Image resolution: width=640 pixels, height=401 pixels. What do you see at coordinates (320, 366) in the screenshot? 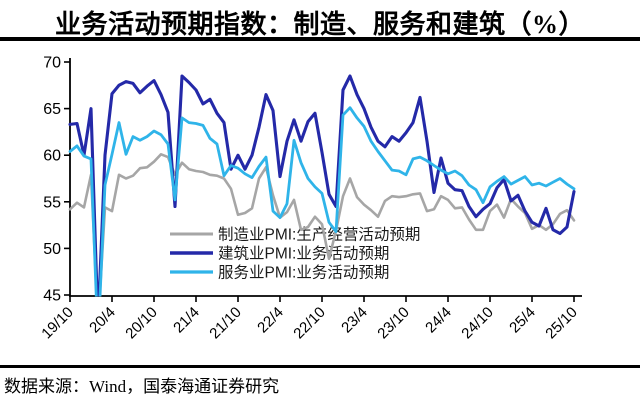
I see `footer-divider-rule` at bounding box center [320, 366].